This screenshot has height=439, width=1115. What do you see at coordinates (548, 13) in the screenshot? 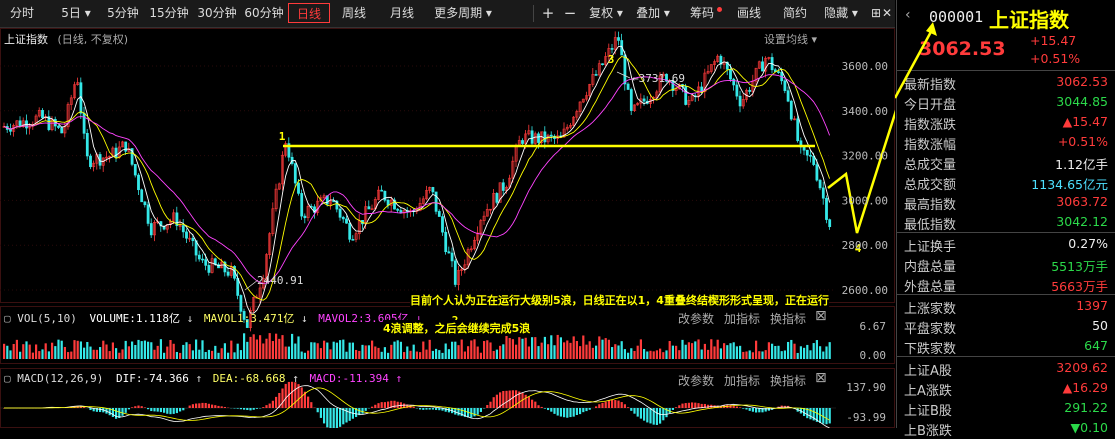
I see `zoom-in-button: +` at bounding box center [548, 13].